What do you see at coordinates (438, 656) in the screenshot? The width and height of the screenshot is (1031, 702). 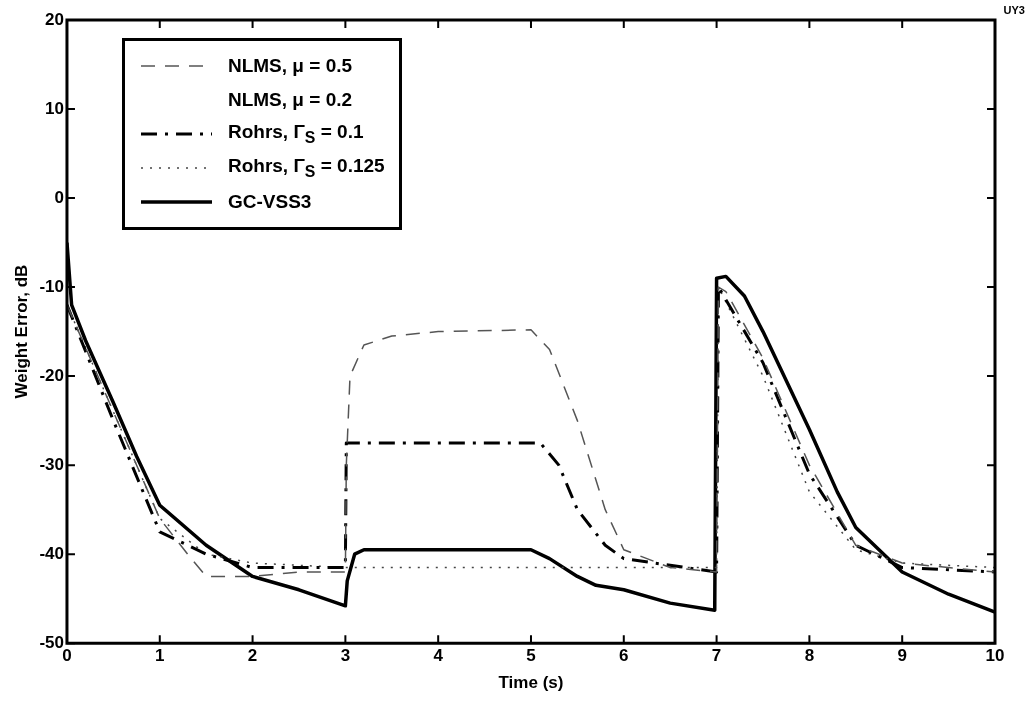 I see `x-tick-label: 4` at bounding box center [438, 656].